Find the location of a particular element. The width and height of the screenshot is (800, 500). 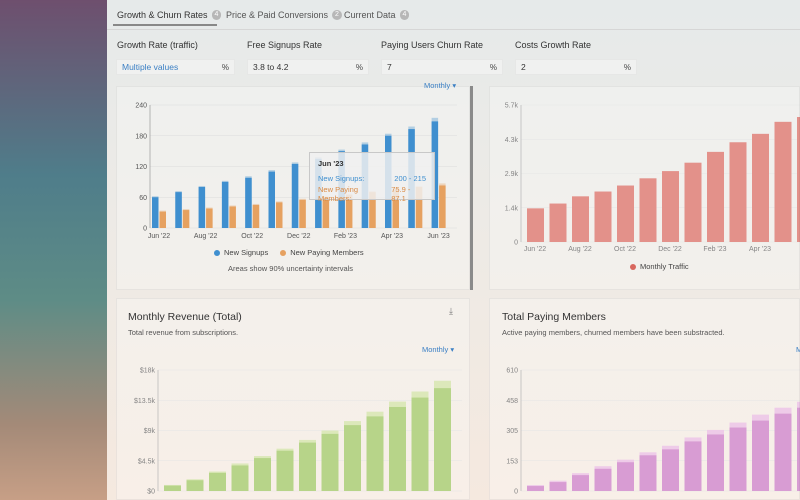

period-label: Monthly is located at coordinates (435, 349).